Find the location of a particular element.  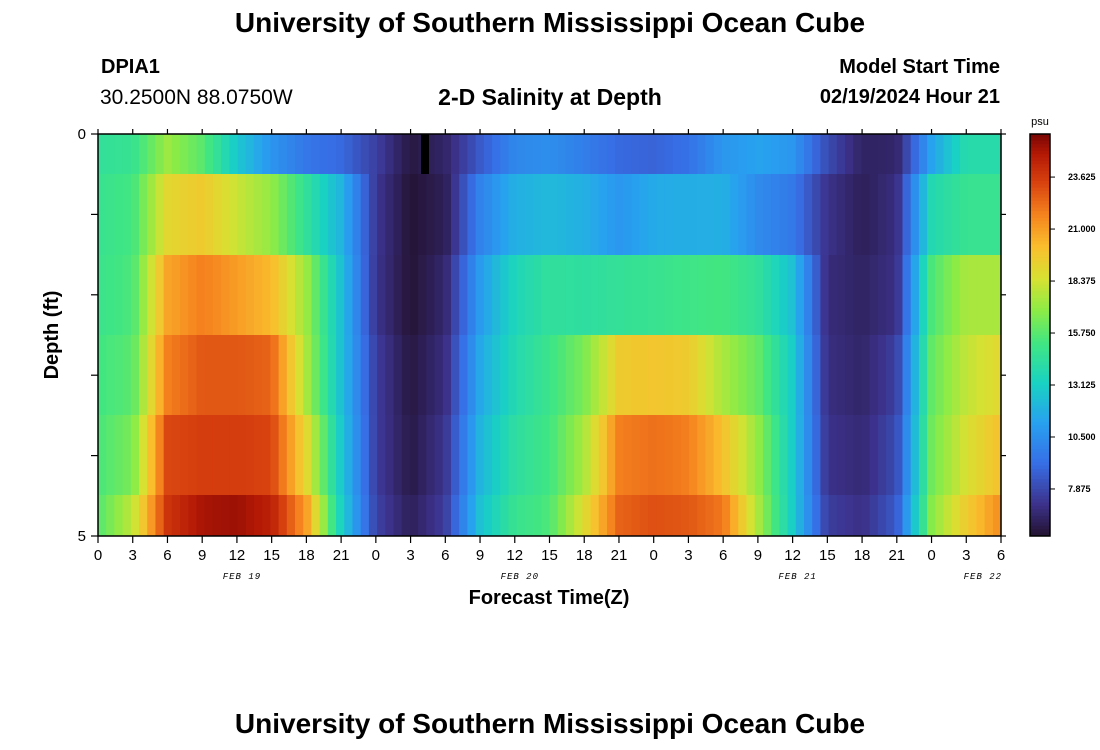

x-tick-label: 3 is located at coordinates (688, 555).